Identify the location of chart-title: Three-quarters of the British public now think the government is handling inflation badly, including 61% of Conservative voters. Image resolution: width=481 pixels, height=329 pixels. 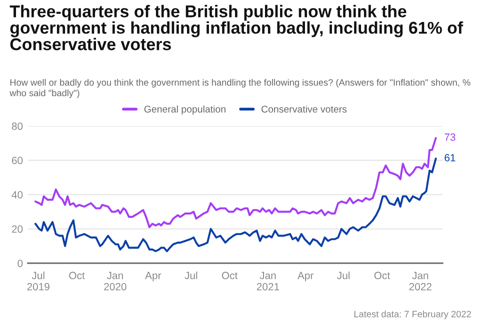
(237, 27).